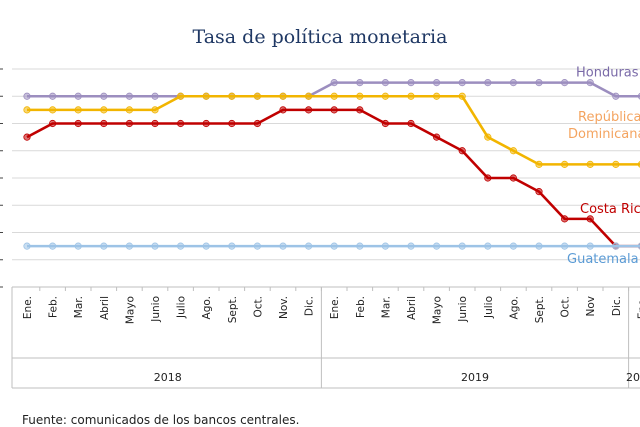  Describe the element at coordinates (610, 209) in the screenshot. I see `series-label: Costa Ric` at that location.